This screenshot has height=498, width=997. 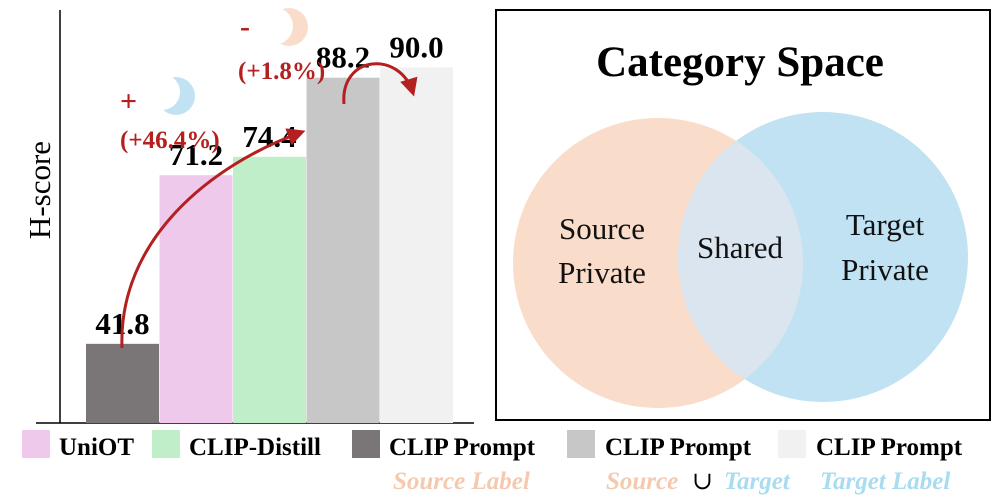 I want to click on source-private-line2: Private, so click(x=602, y=272).